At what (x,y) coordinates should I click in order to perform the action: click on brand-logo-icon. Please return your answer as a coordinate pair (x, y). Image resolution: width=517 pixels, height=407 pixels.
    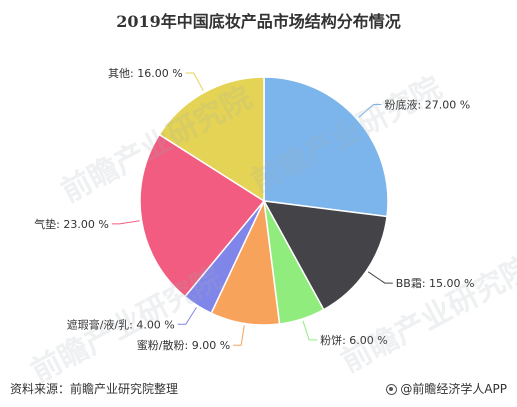
    Looking at the image, I should click on (392, 389).